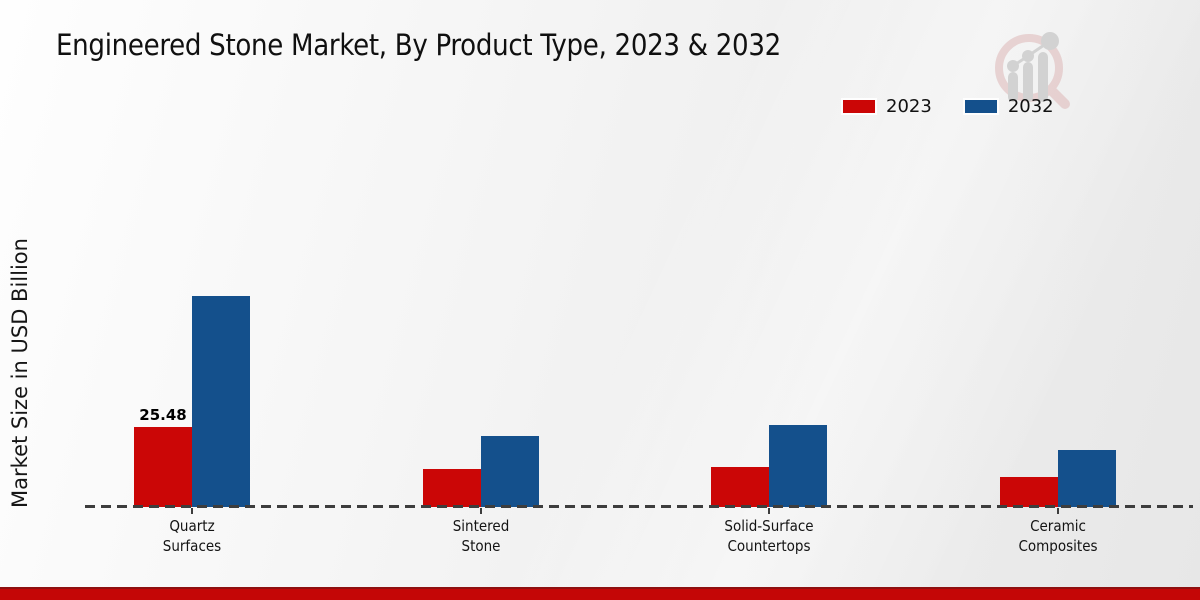 The height and width of the screenshot is (600, 1200). What do you see at coordinates (1058, 546) in the screenshot?
I see `category-label-line: Composites` at bounding box center [1058, 546].